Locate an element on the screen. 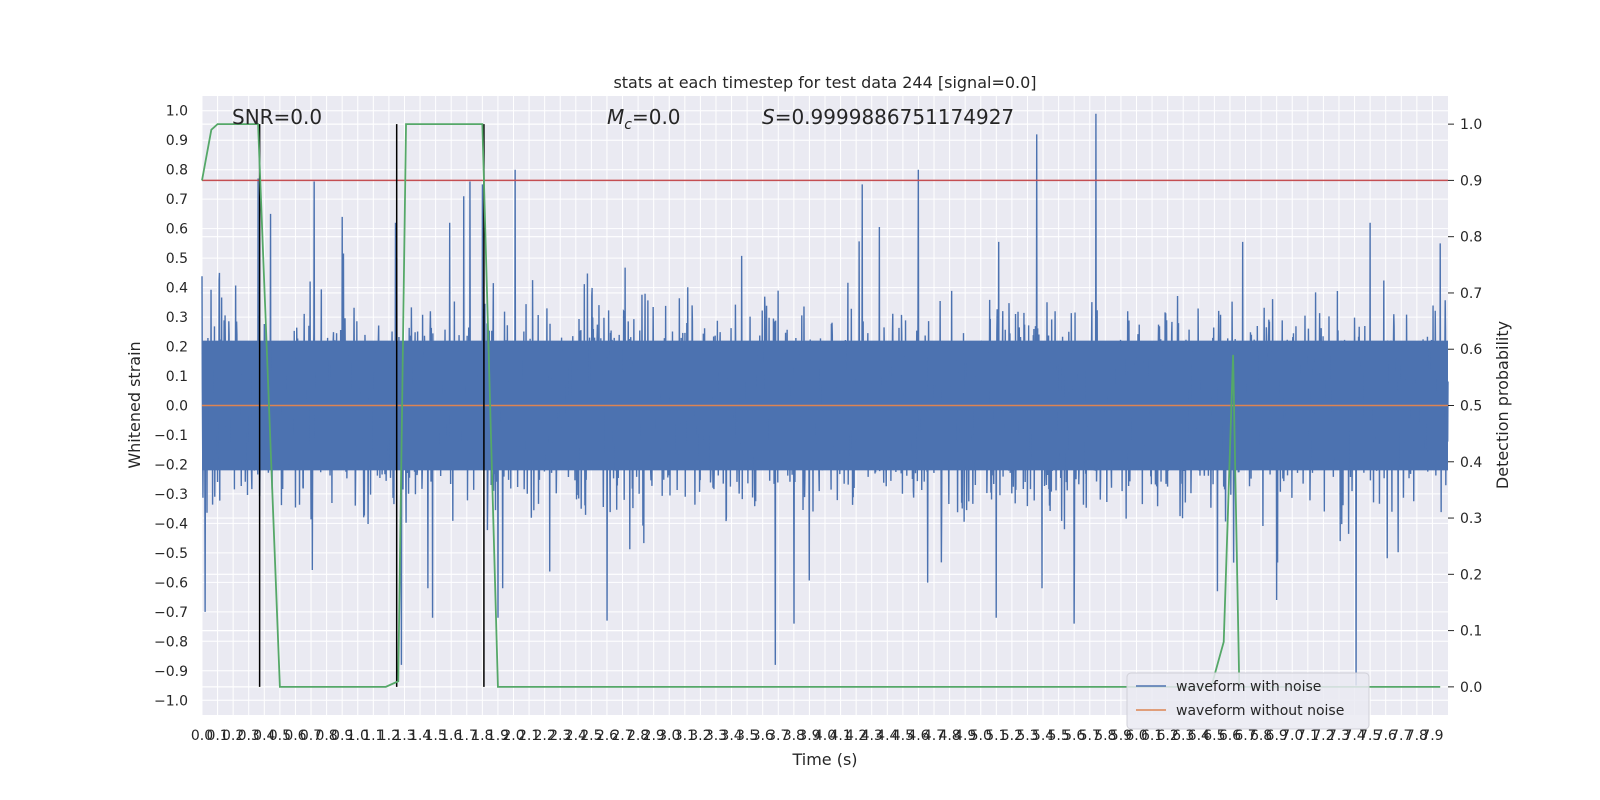 The image size is (1600, 800). x-tick-label: 6.1 is located at coordinates (1152, 736).